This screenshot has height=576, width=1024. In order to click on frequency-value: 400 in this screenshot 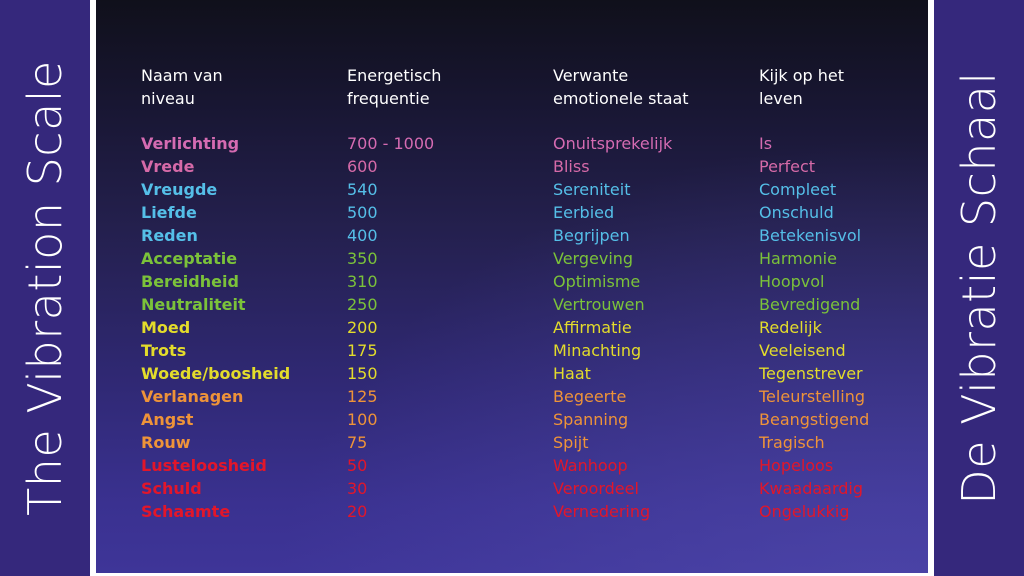, I will do `click(362, 235)`.